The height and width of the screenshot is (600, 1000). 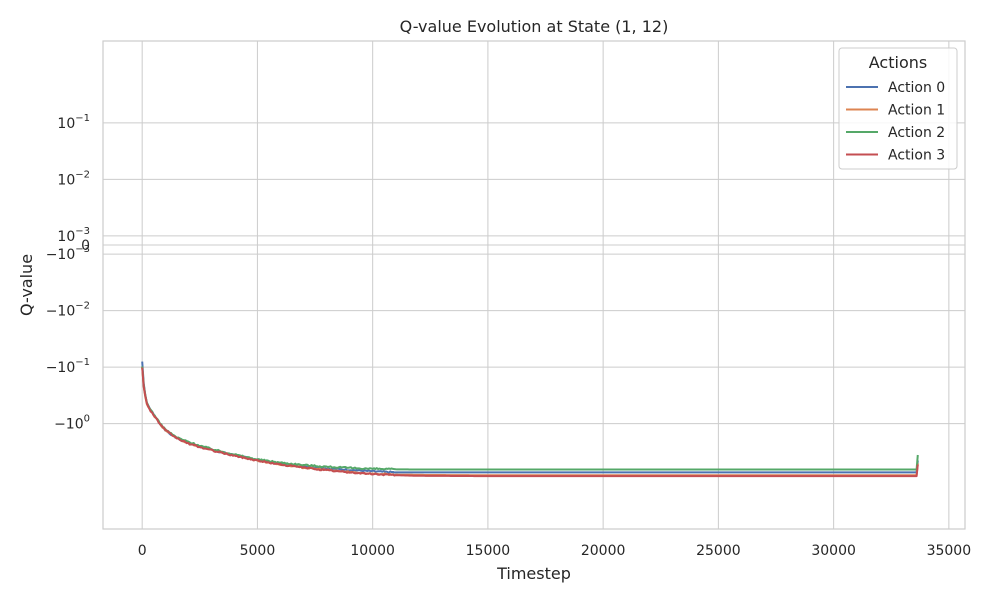 What do you see at coordinates (718, 551) in the screenshot?
I see `x-tick-label: 25000` at bounding box center [718, 551].